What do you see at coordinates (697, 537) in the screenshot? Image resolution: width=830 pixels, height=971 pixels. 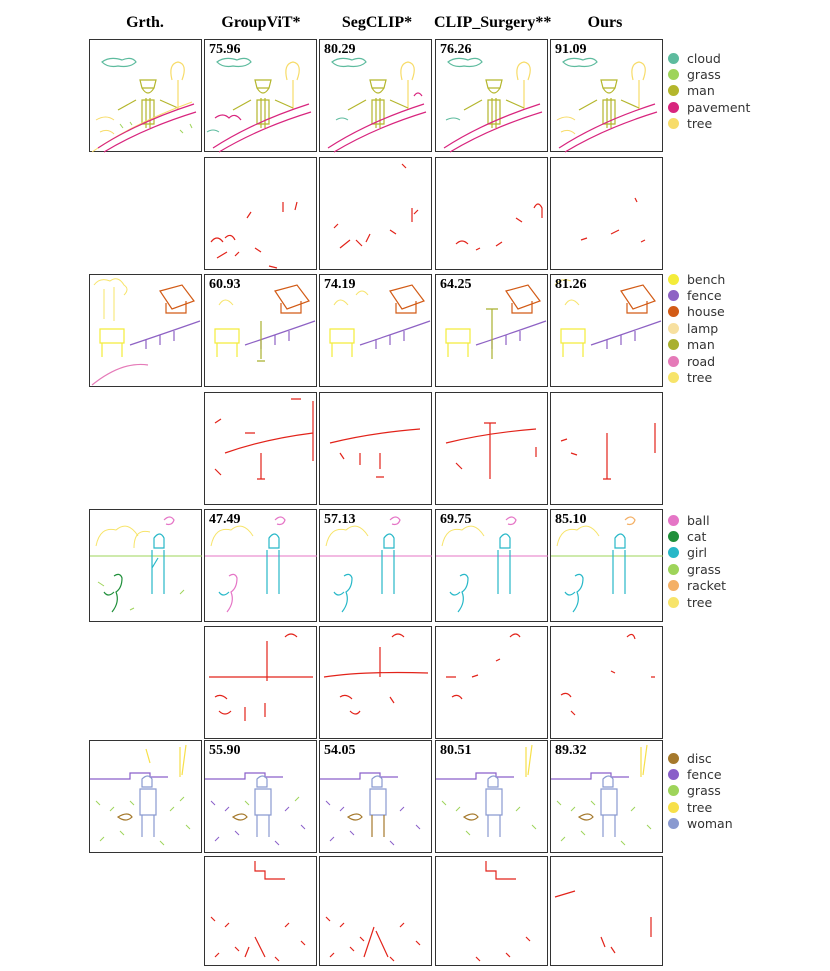 I see `legend-label: cat` at bounding box center [697, 537].